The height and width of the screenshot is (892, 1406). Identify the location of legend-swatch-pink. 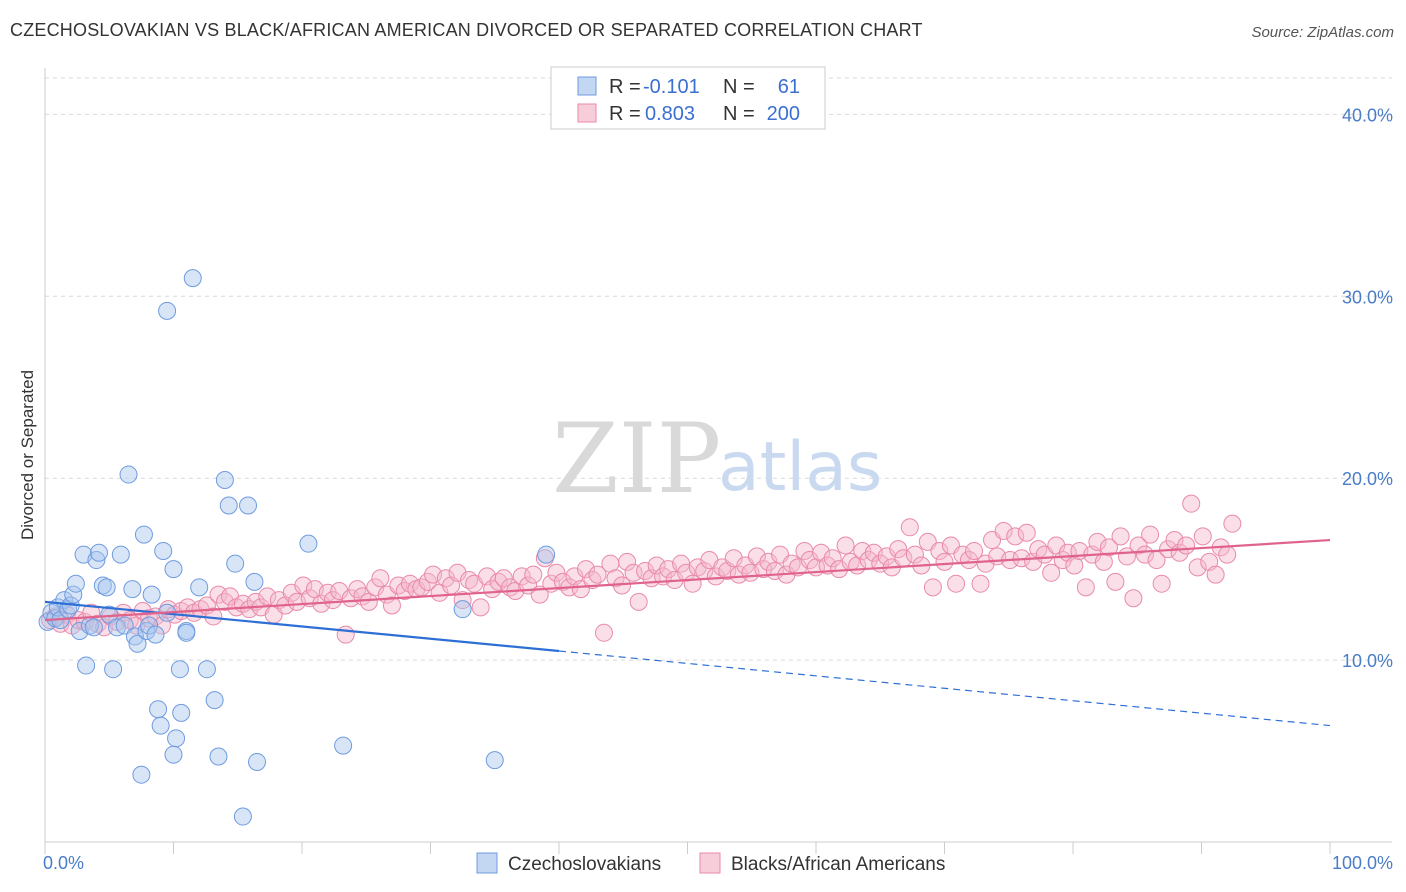
(587, 113).